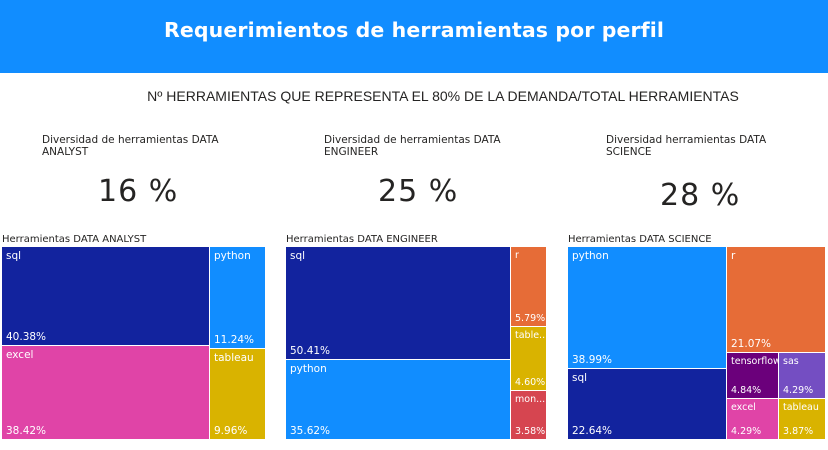 This screenshot has height=450, width=828. I want to click on treemap-cell-value: 3.58%, so click(530, 431).